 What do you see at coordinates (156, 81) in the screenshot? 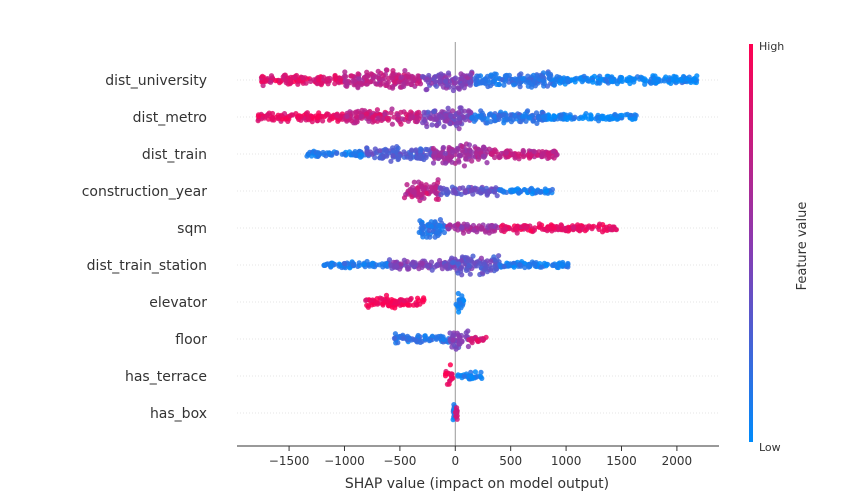
I see `feature-label: dist_university` at bounding box center [156, 81].